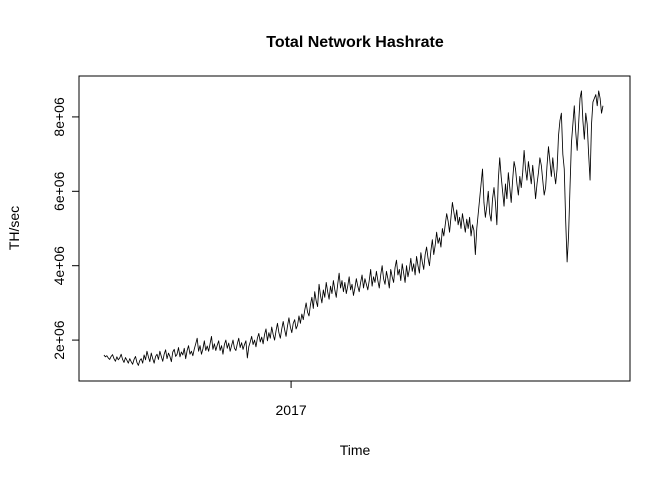  Describe the element at coordinates (291, 410) in the screenshot. I see `x-tick-label: 2017` at that location.